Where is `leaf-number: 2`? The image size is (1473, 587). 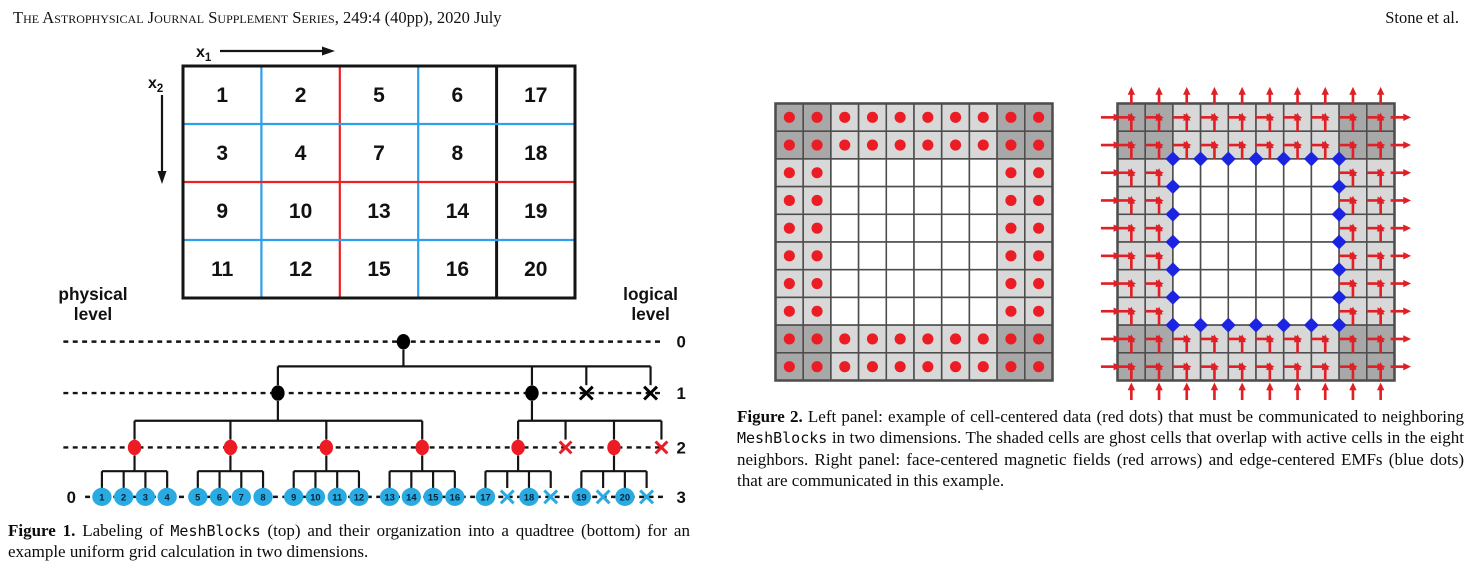
leaf-number: 2 is located at coordinates (123, 496).